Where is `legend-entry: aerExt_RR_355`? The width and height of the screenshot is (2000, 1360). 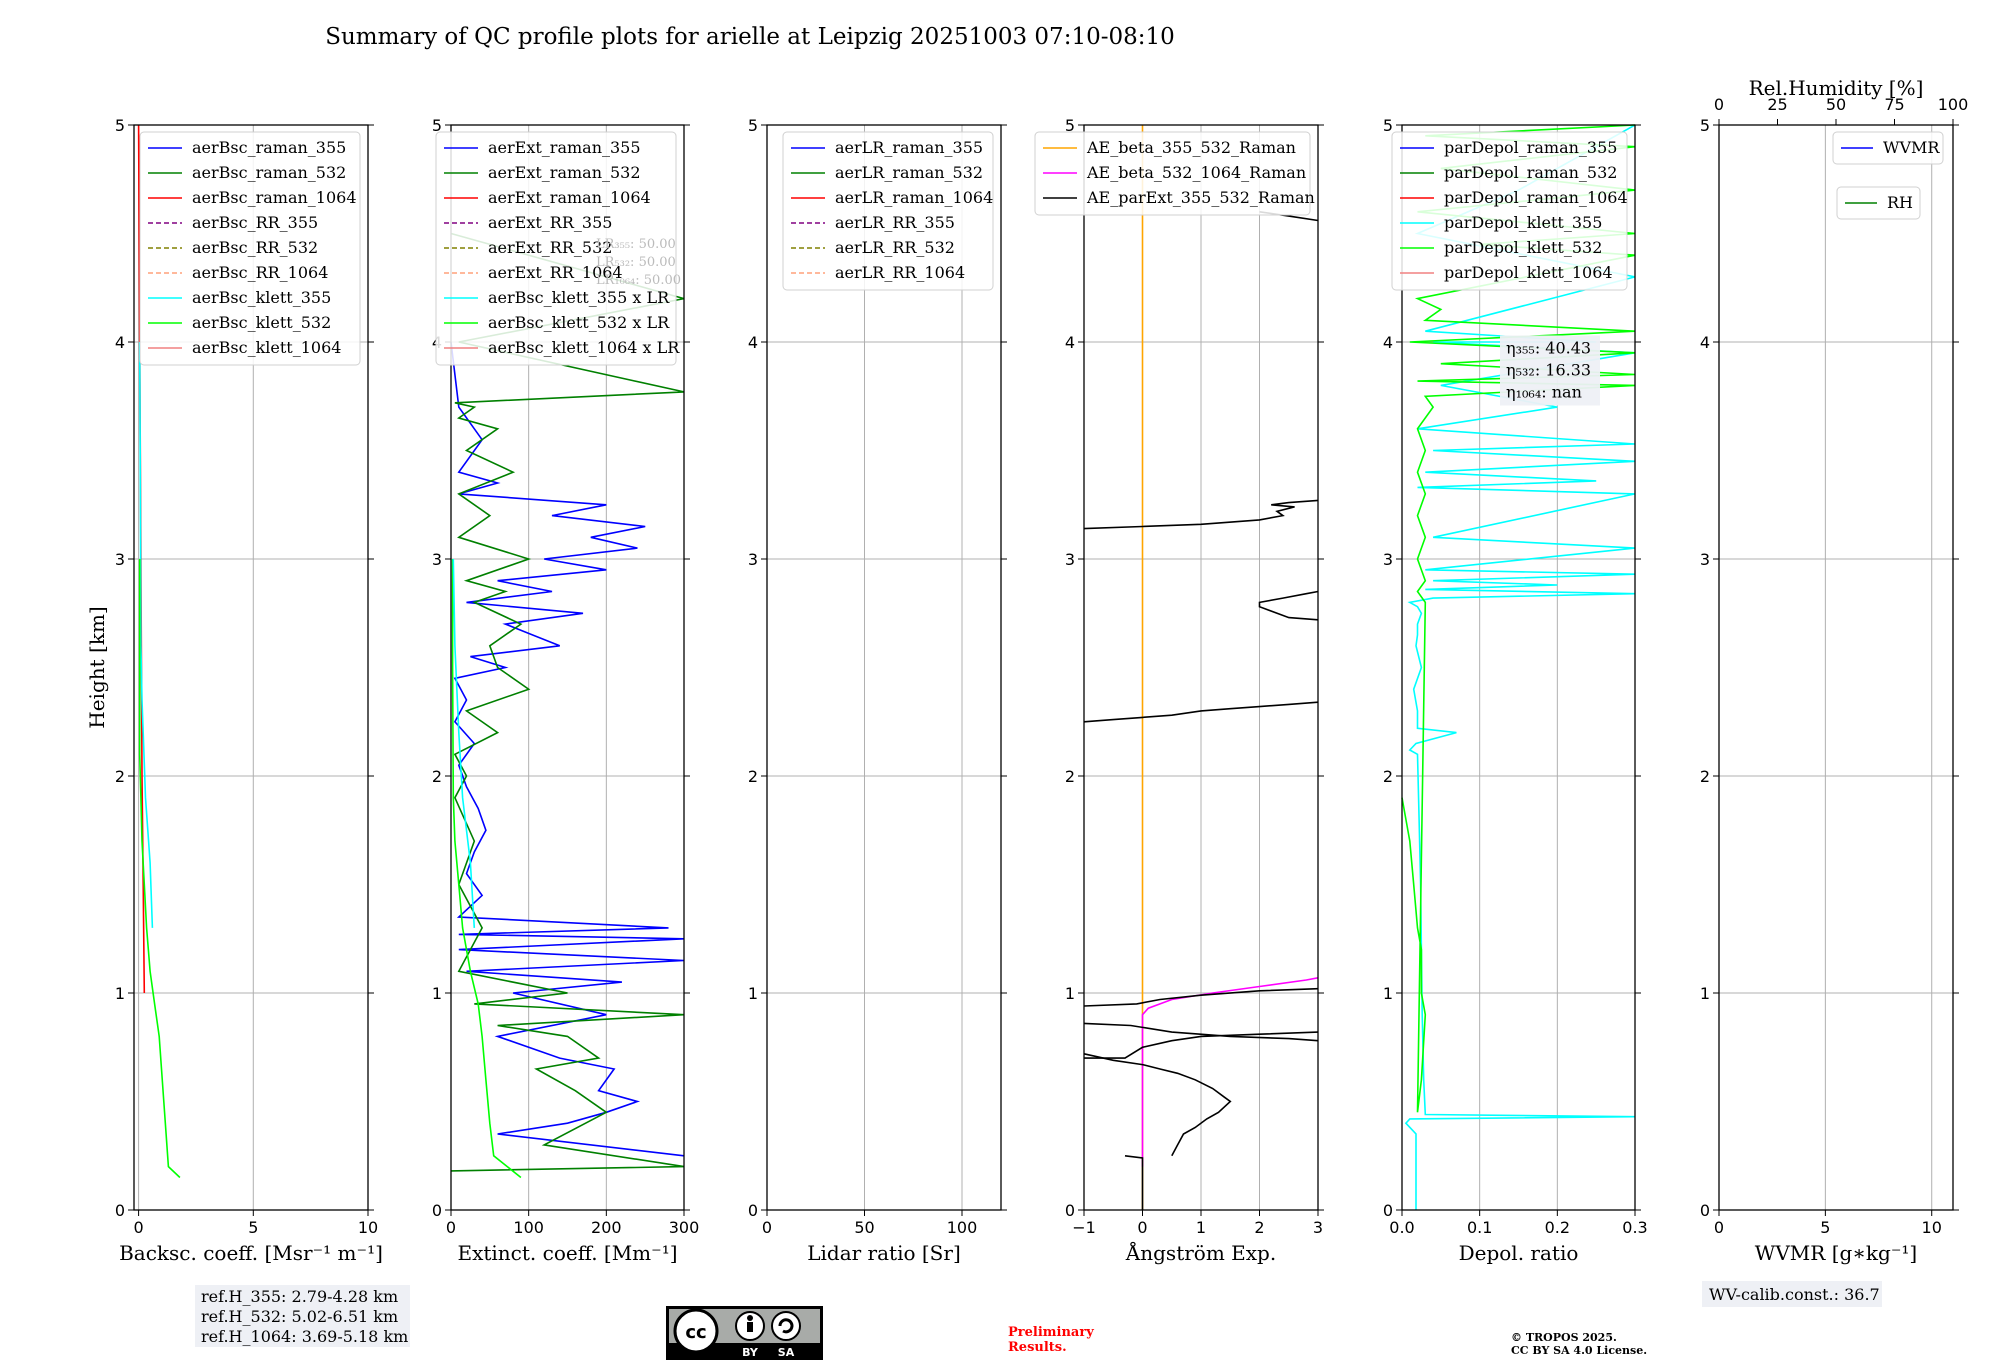 legend-entry: aerExt_RR_355 is located at coordinates (550, 222).